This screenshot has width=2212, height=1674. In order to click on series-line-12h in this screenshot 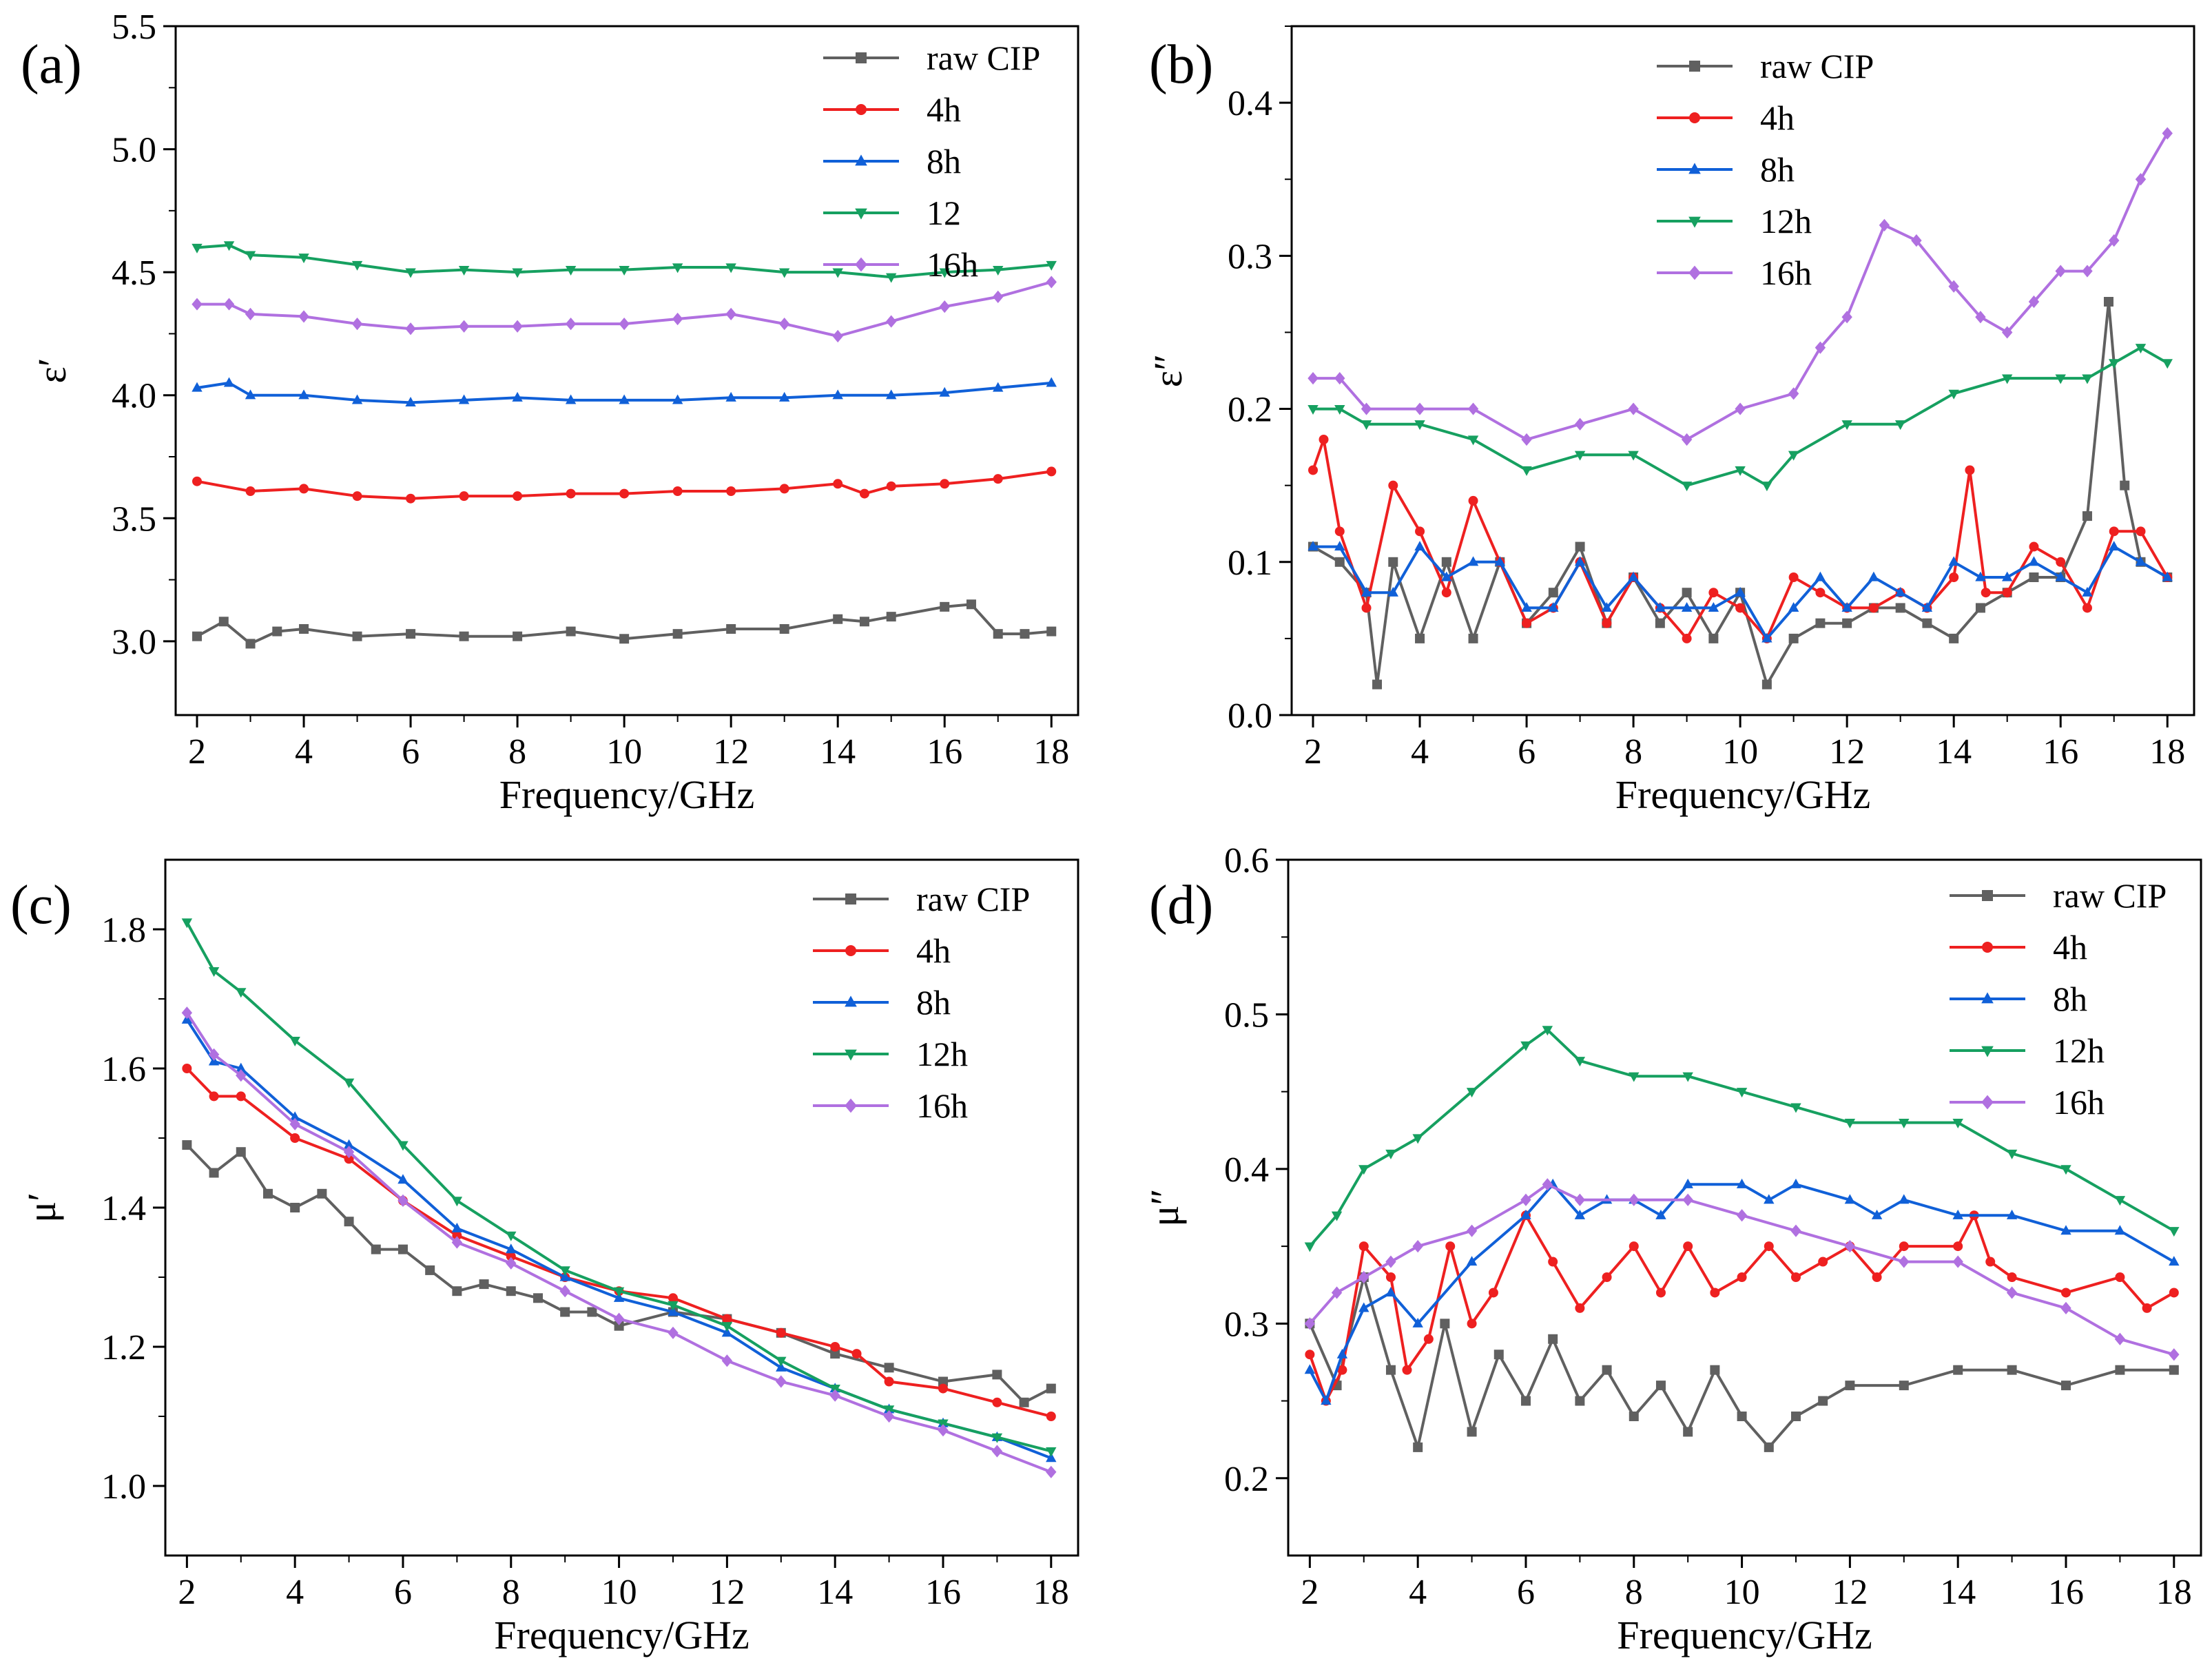, I will do `click(1741, 416)`.